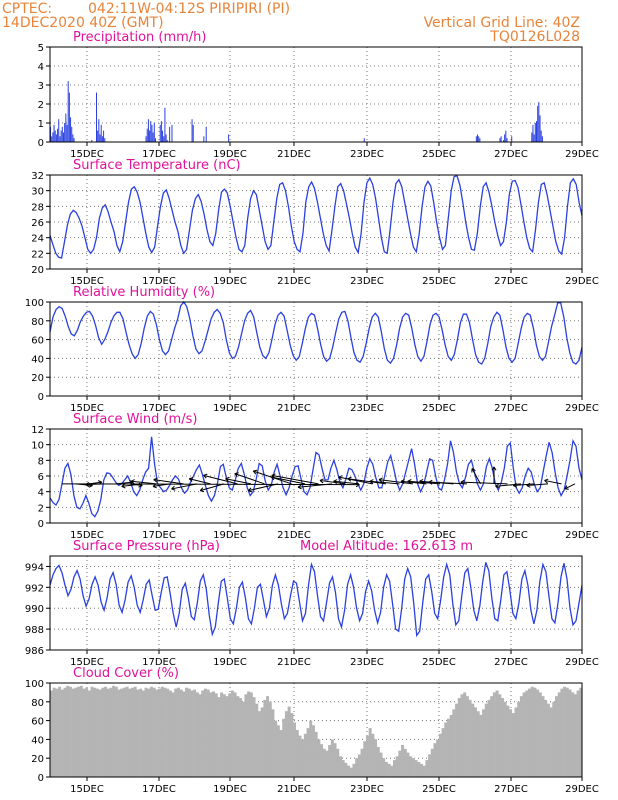  I want to click on wind-ytick-label: 12, so click(37, 430).